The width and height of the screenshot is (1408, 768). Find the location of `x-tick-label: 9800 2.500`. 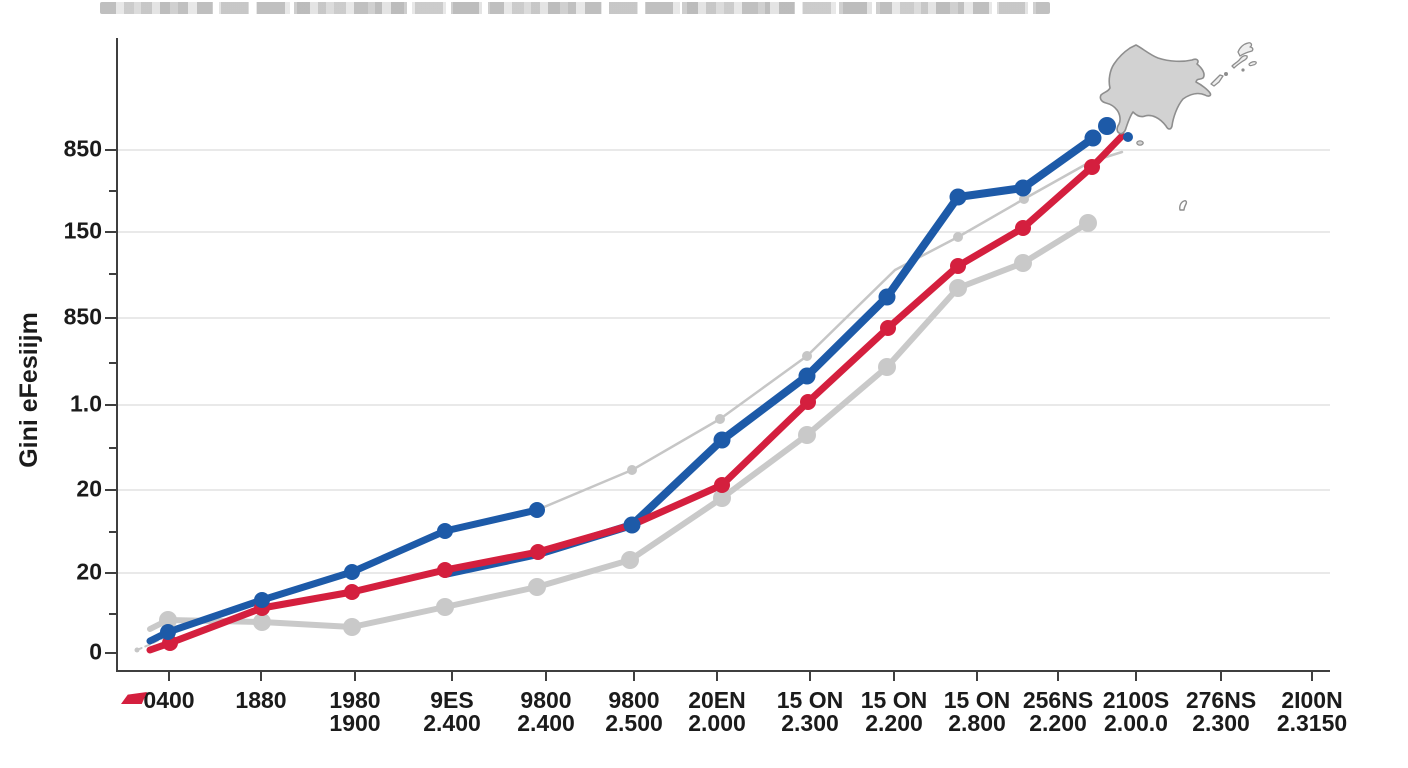

x-tick-label: 9800 2.500 is located at coordinates (634, 712).